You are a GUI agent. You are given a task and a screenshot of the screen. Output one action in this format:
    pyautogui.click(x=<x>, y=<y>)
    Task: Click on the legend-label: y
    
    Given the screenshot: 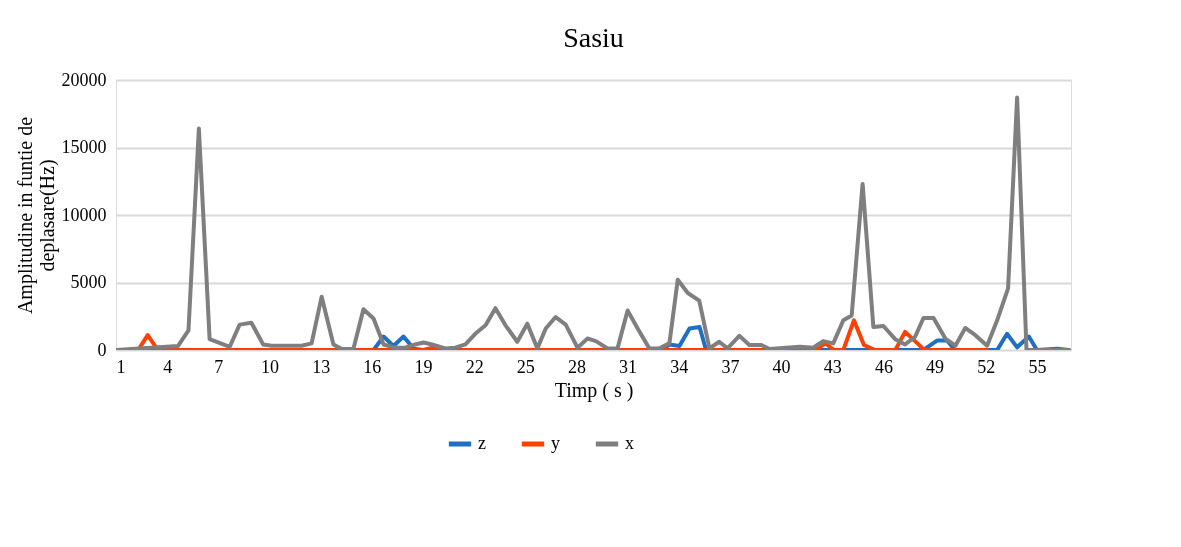 What is the action you would take?
    pyautogui.click(x=555, y=443)
    